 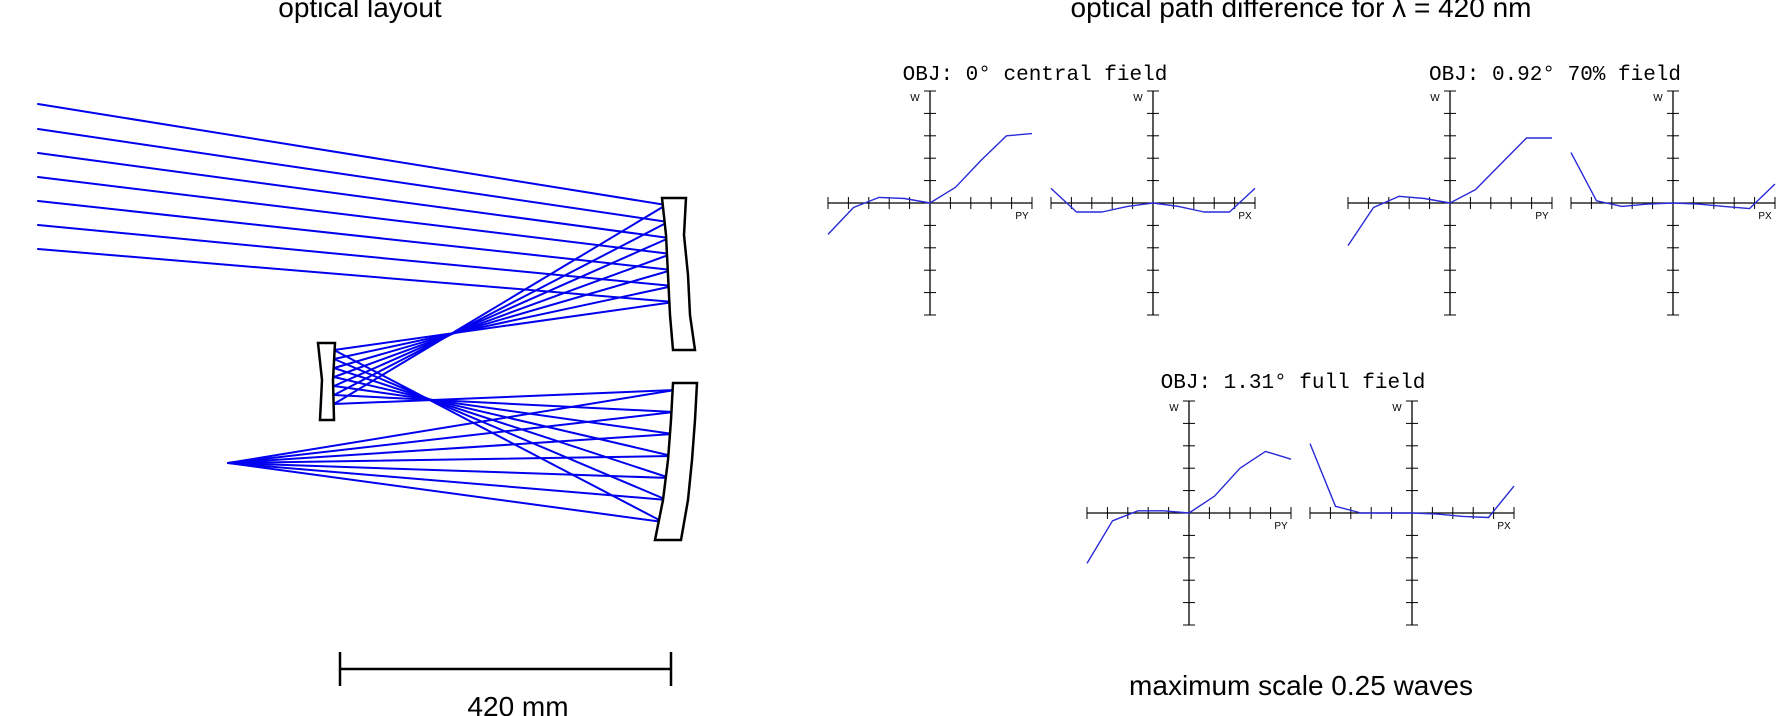 What do you see at coordinates (1293, 383) in the screenshot?
I see `field-title-full: OBJ: 1.31° full field` at bounding box center [1293, 383].